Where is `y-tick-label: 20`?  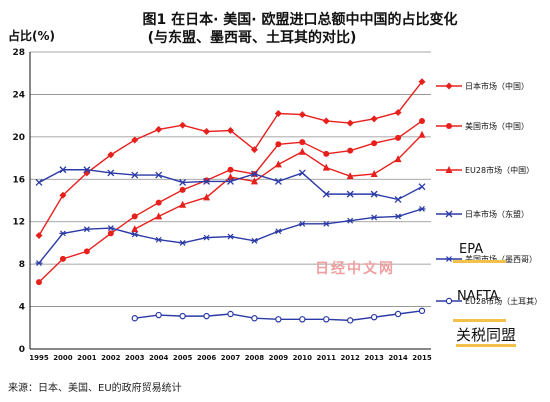 y-tick-label: 20 is located at coordinates (18, 138).